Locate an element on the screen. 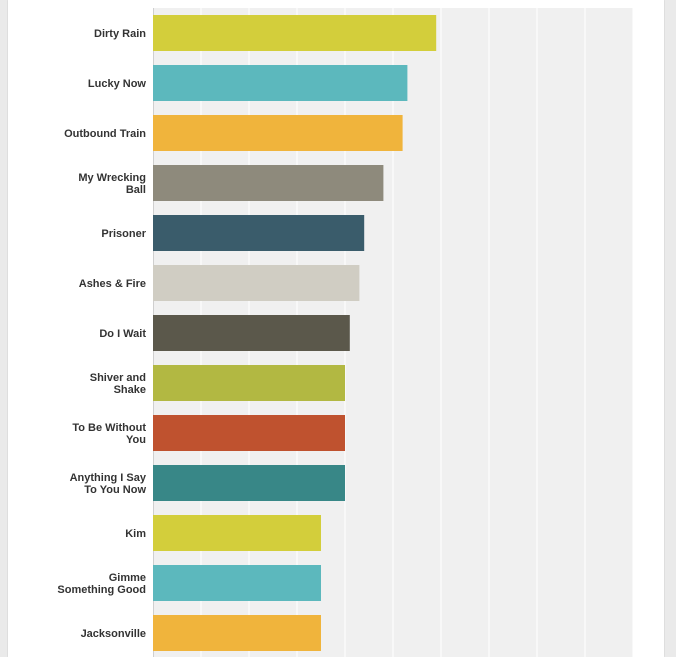 This screenshot has width=676, height=657. category-label: Anything I Say To You Now is located at coordinates (108, 484).